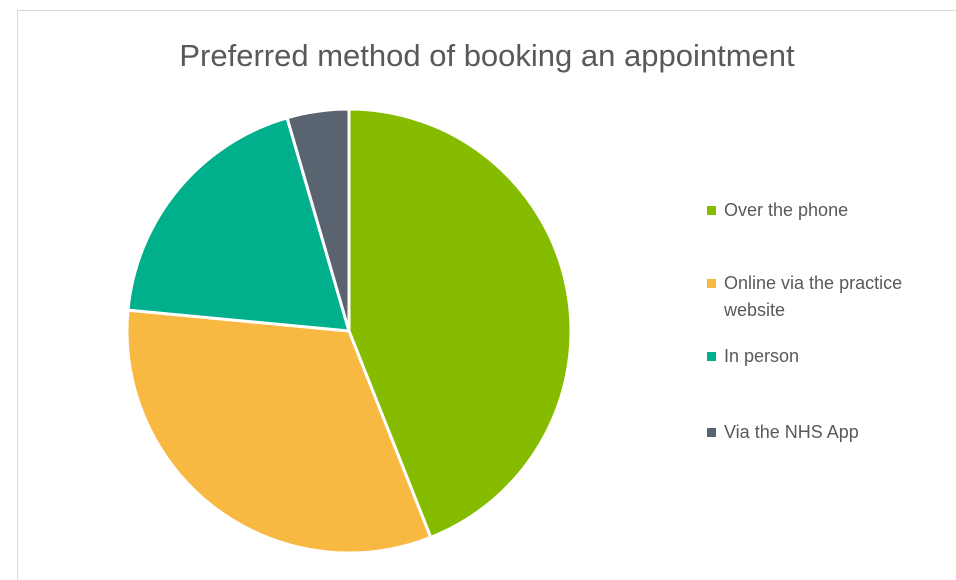 This screenshot has height=580, width=956. I want to click on legend-item: Via the NHS App, so click(827, 432).